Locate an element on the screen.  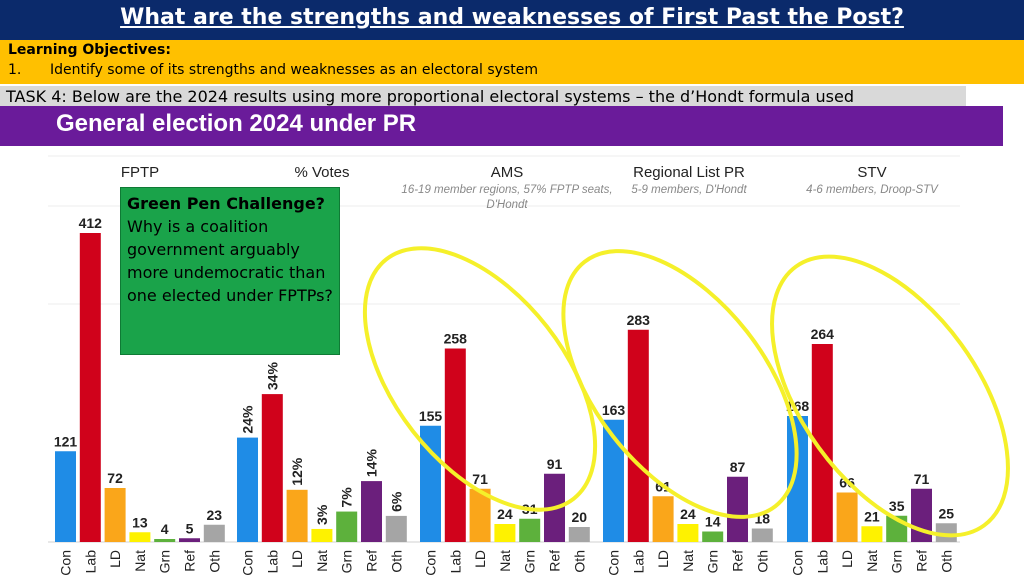
chart-title: FPTP is located at coordinates (140, 172).